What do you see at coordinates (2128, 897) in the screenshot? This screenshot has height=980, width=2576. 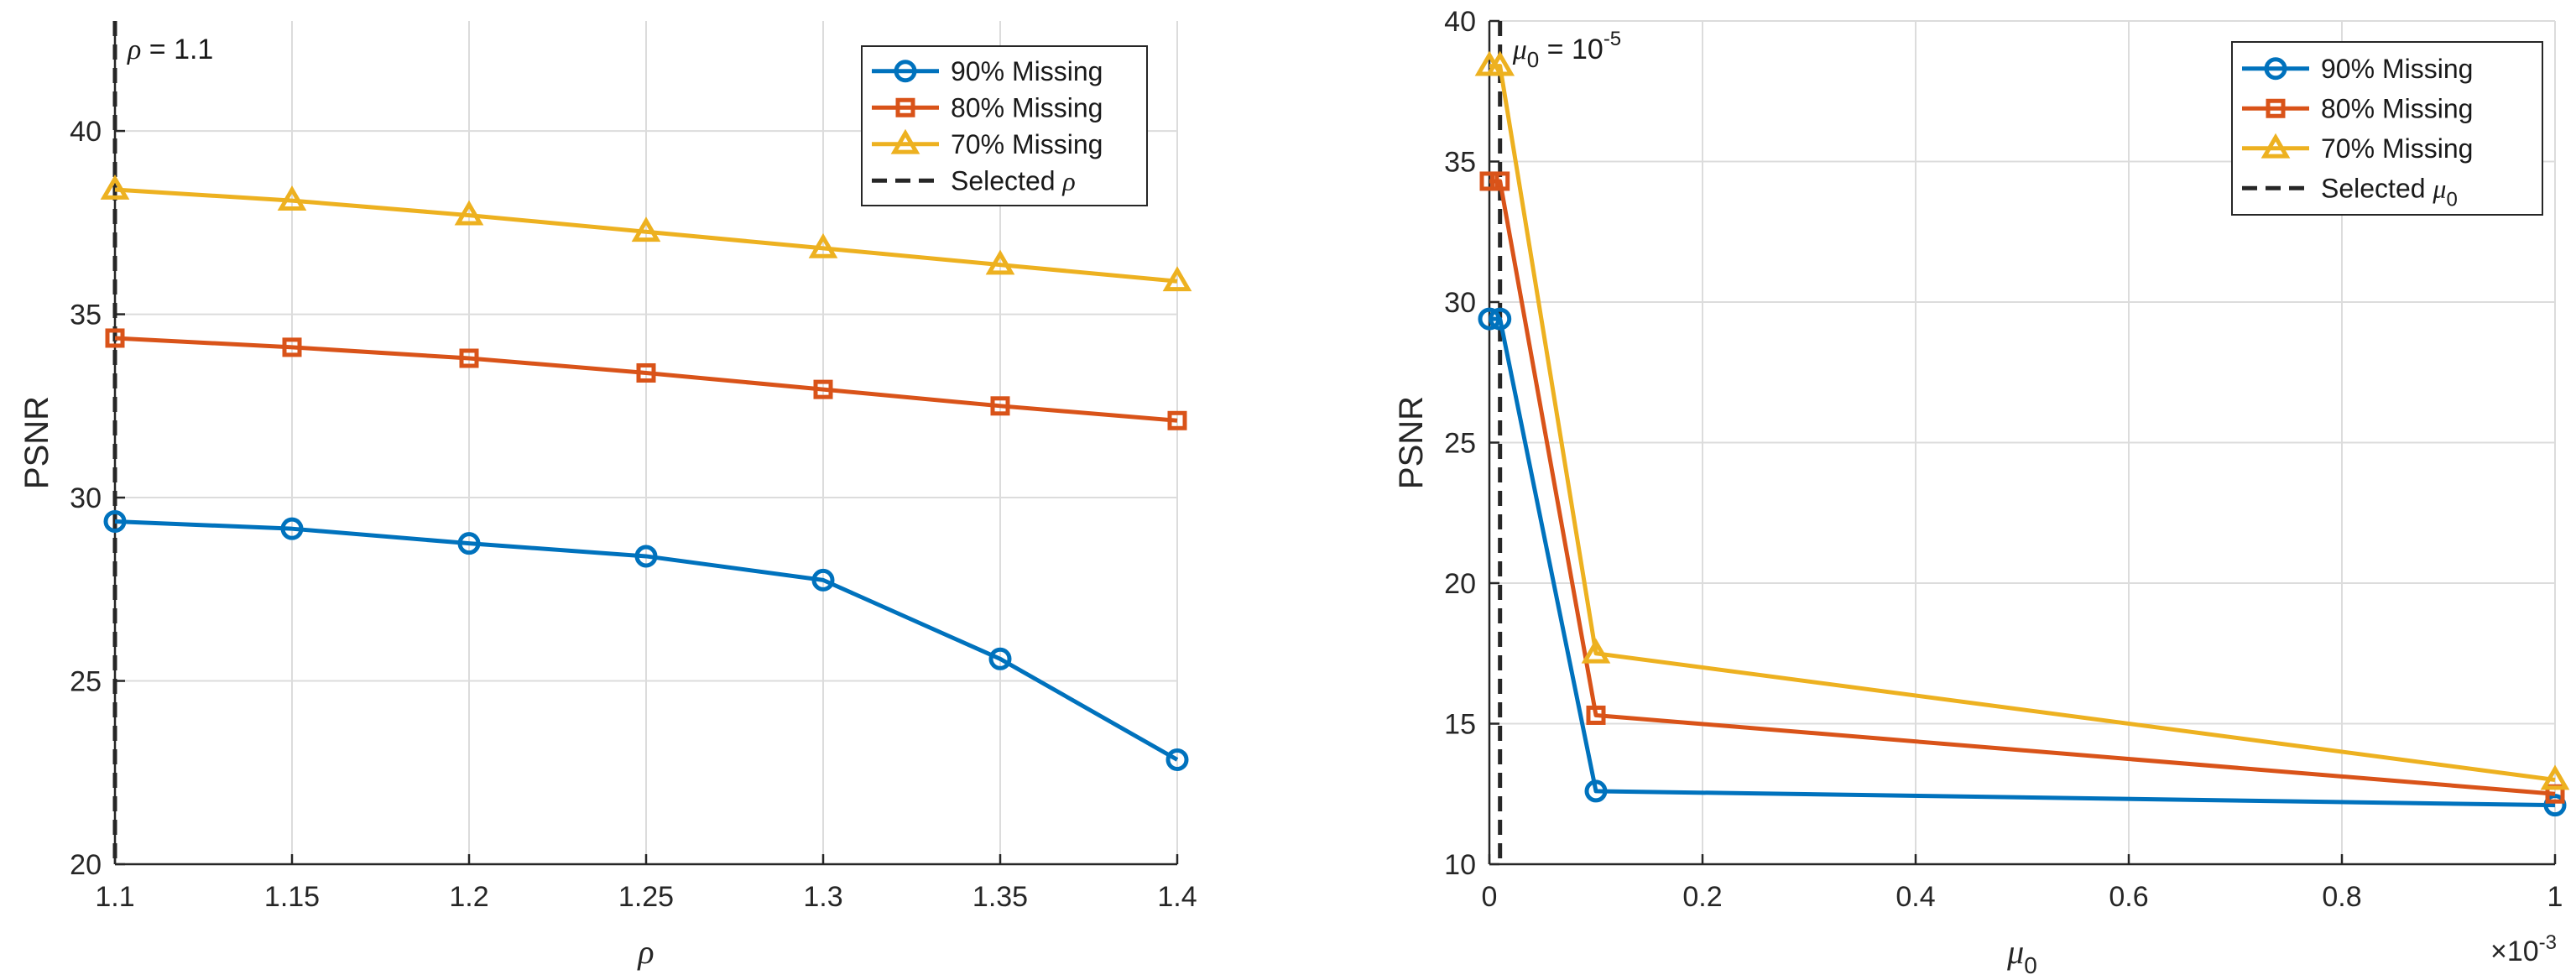 I see `x-tick-label: 0.6` at bounding box center [2128, 897].